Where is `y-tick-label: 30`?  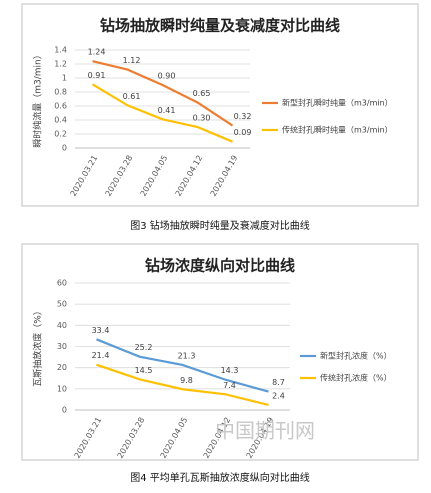 y-tick-label: 30 is located at coordinates (62, 346).